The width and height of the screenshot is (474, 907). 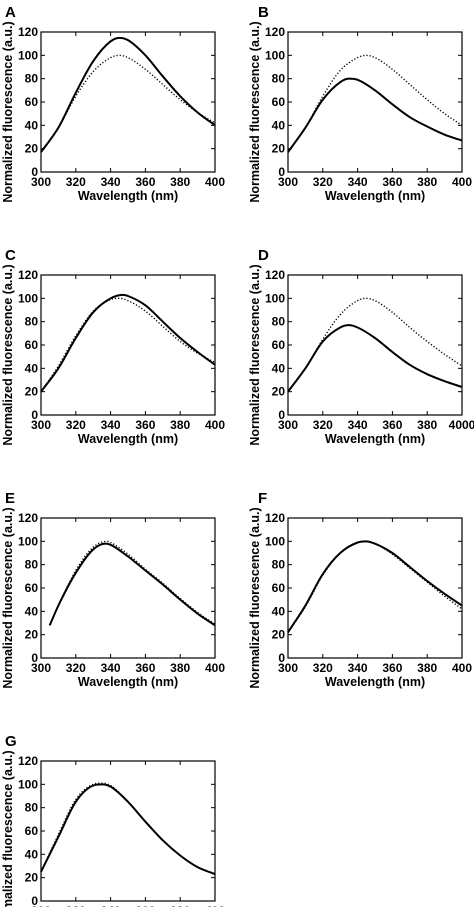 I want to click on panel-letter: C, so click(x=10, y=255).